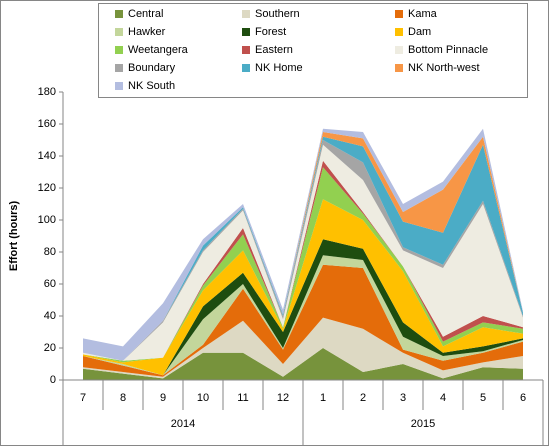 This screenshot has width=549, height=446. Describe the element at coordinates (14, 236) in the screenshot. I see `y-axis-label: Effort (hours)` at that location.